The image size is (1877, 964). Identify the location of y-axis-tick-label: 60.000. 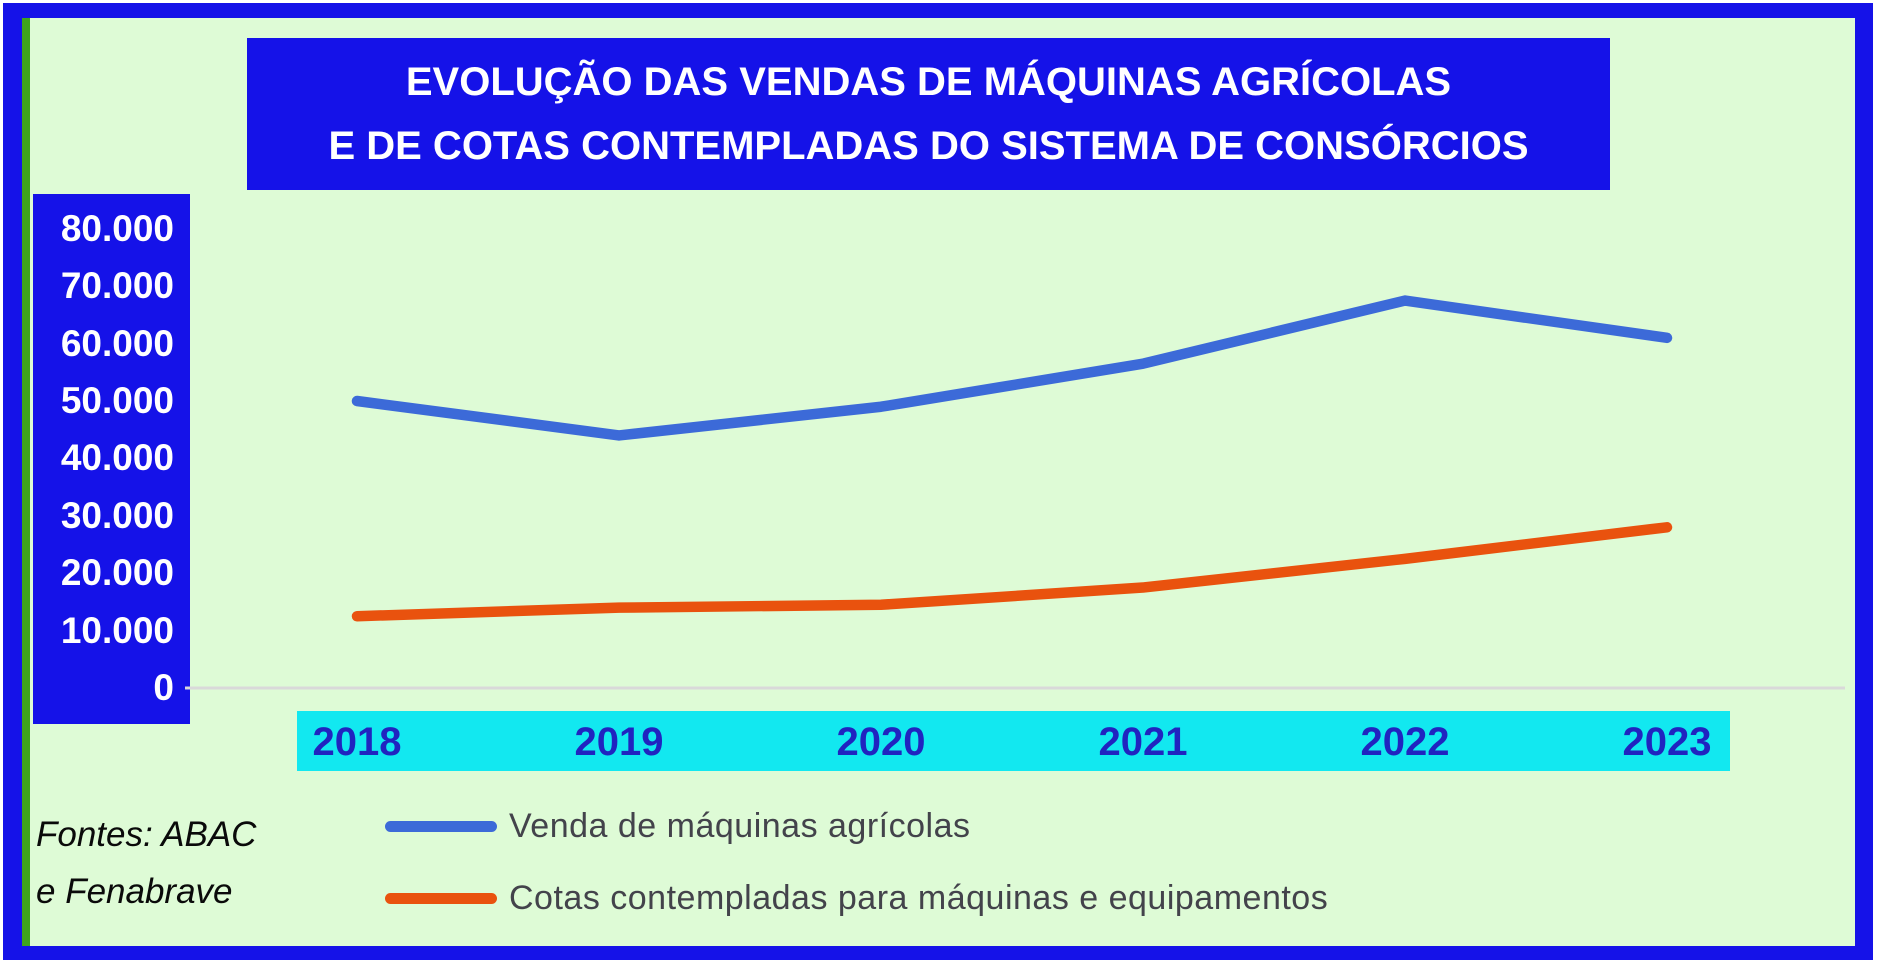
(117, 343).